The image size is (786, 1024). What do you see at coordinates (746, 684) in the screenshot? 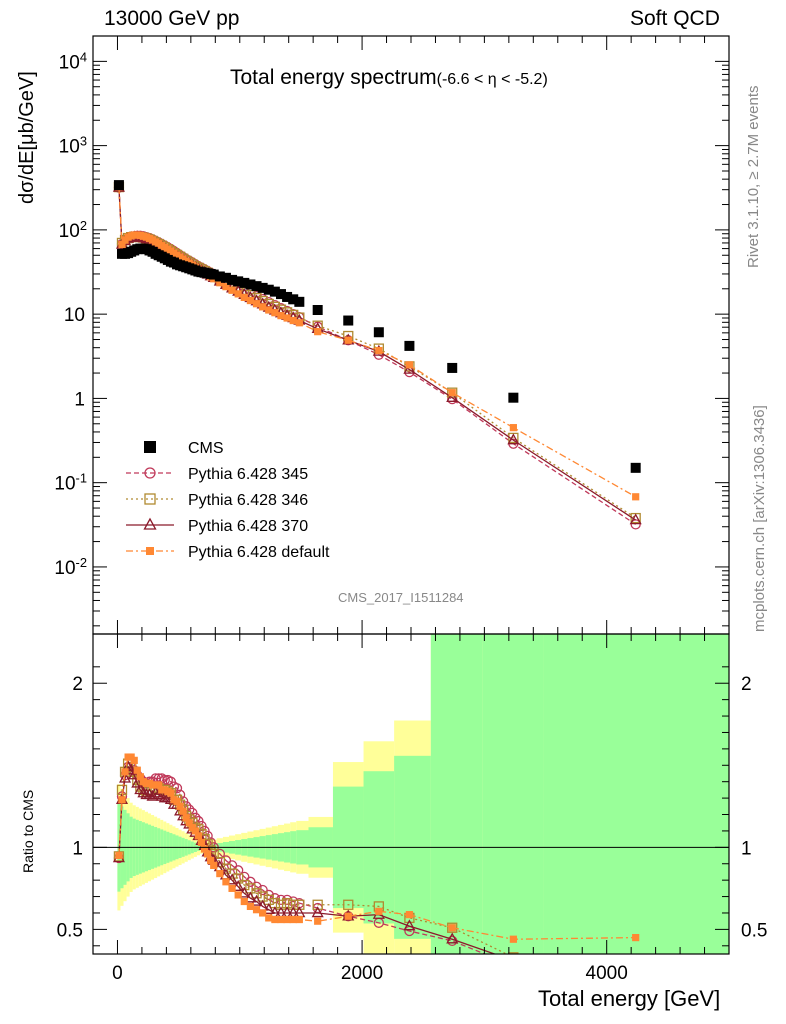
I see `ratio-tick-label-right: 2` at bounding box center [746, 684].